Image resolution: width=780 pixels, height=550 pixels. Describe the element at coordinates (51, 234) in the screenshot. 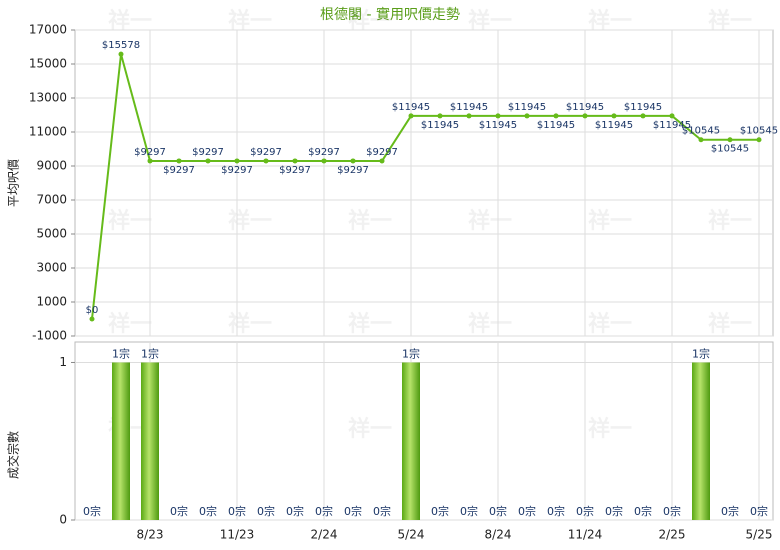

I see `y-tick-label: 5000` at that location.